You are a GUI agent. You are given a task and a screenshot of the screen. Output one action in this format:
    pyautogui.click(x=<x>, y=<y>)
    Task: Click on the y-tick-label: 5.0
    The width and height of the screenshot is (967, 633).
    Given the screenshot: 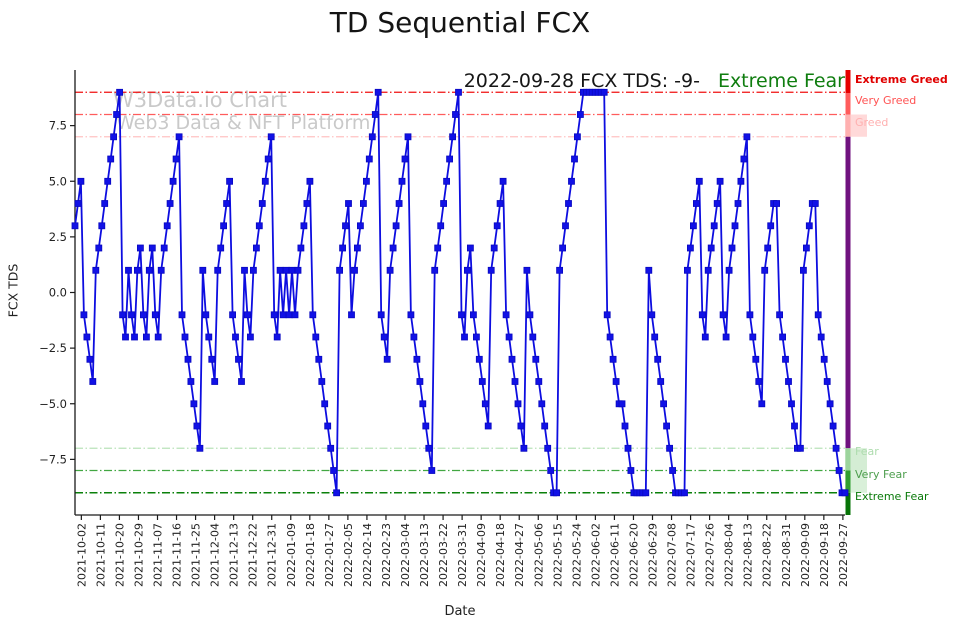 What is the action you would take?
    pyautogui.click(x=58, y=181)
    